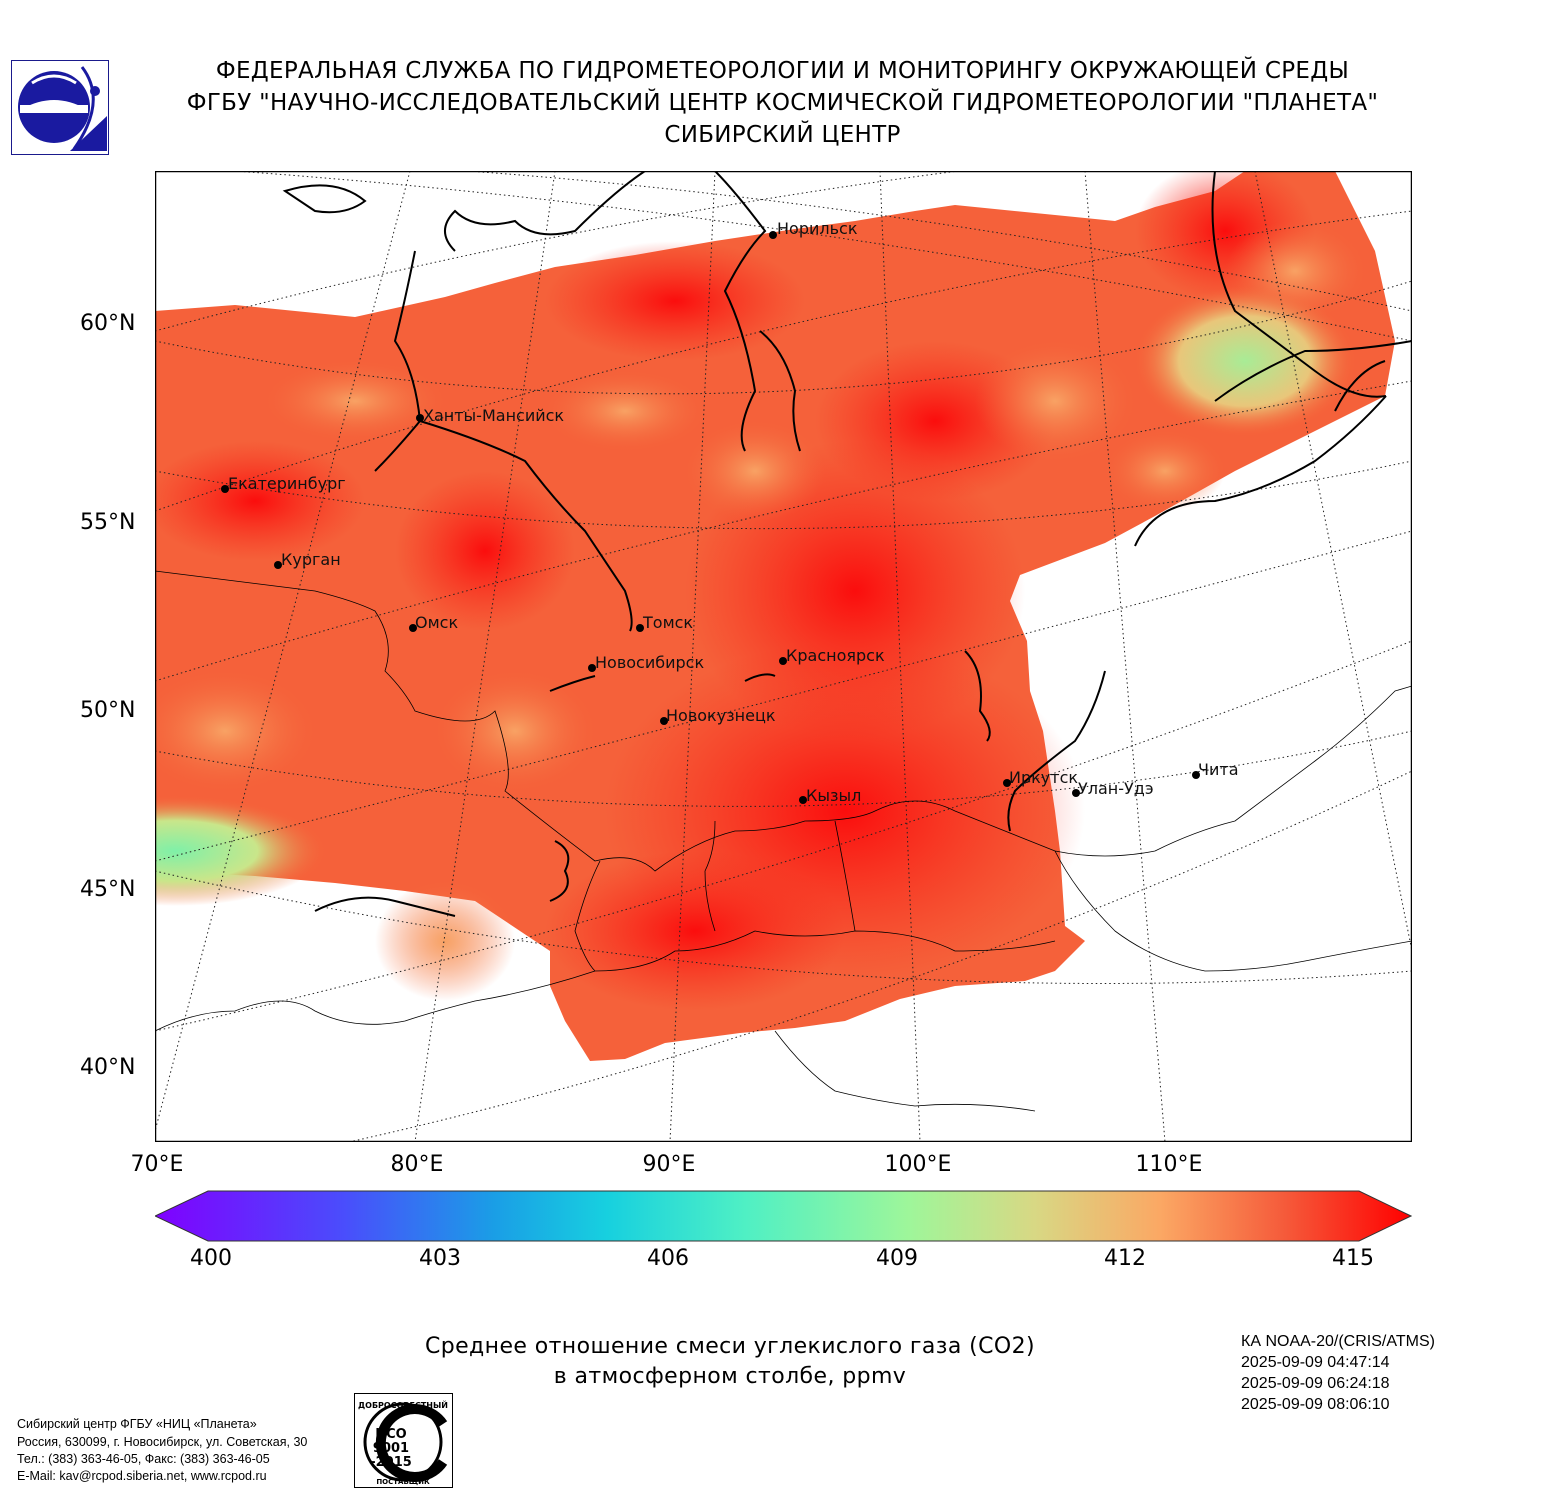 The image size is (1550, 1500). I want to click on city-label-tomsk: Томск, so click(667, 622).